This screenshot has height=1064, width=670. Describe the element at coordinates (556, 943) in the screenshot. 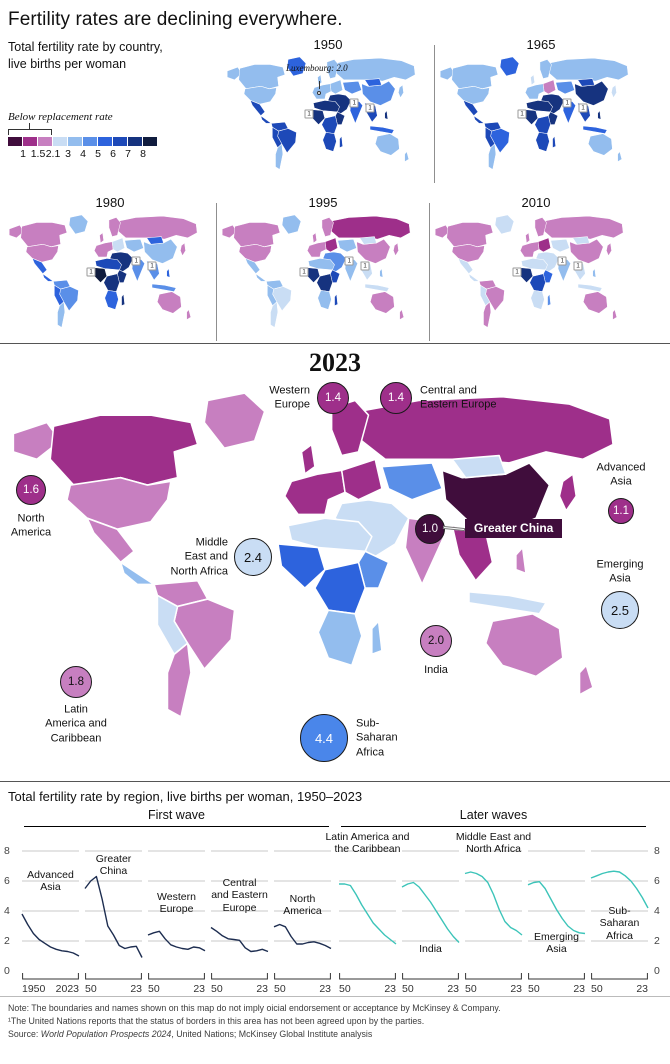

I see `chart-region-label: Emerging Asia` at that location.